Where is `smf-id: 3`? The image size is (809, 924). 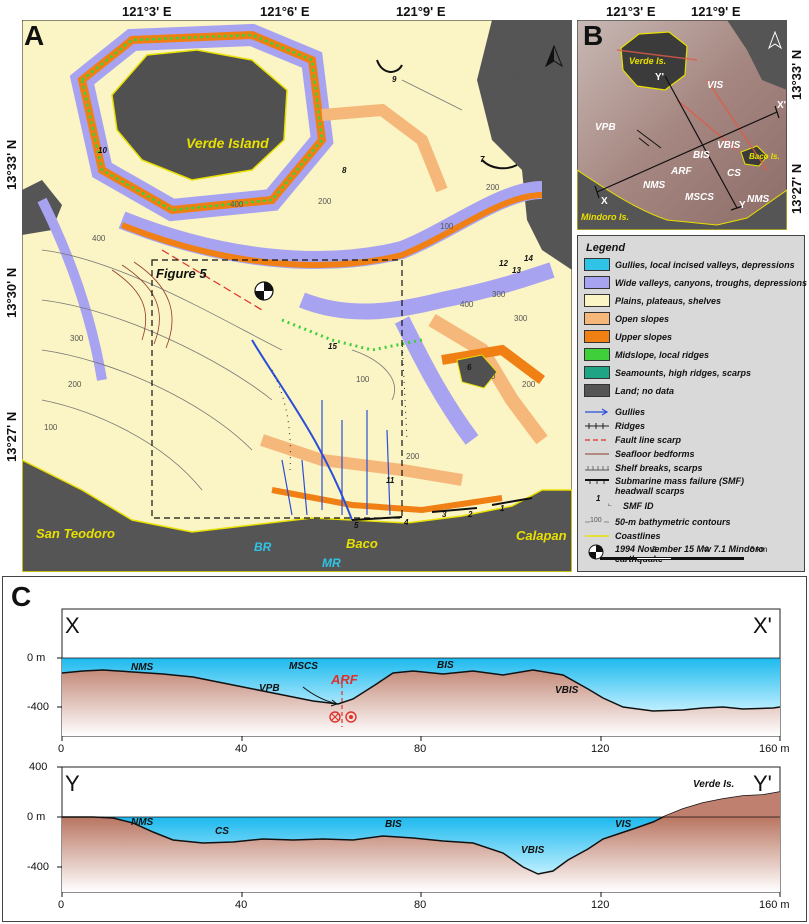
smf-id: 3 is located at coordinates (444, 514).